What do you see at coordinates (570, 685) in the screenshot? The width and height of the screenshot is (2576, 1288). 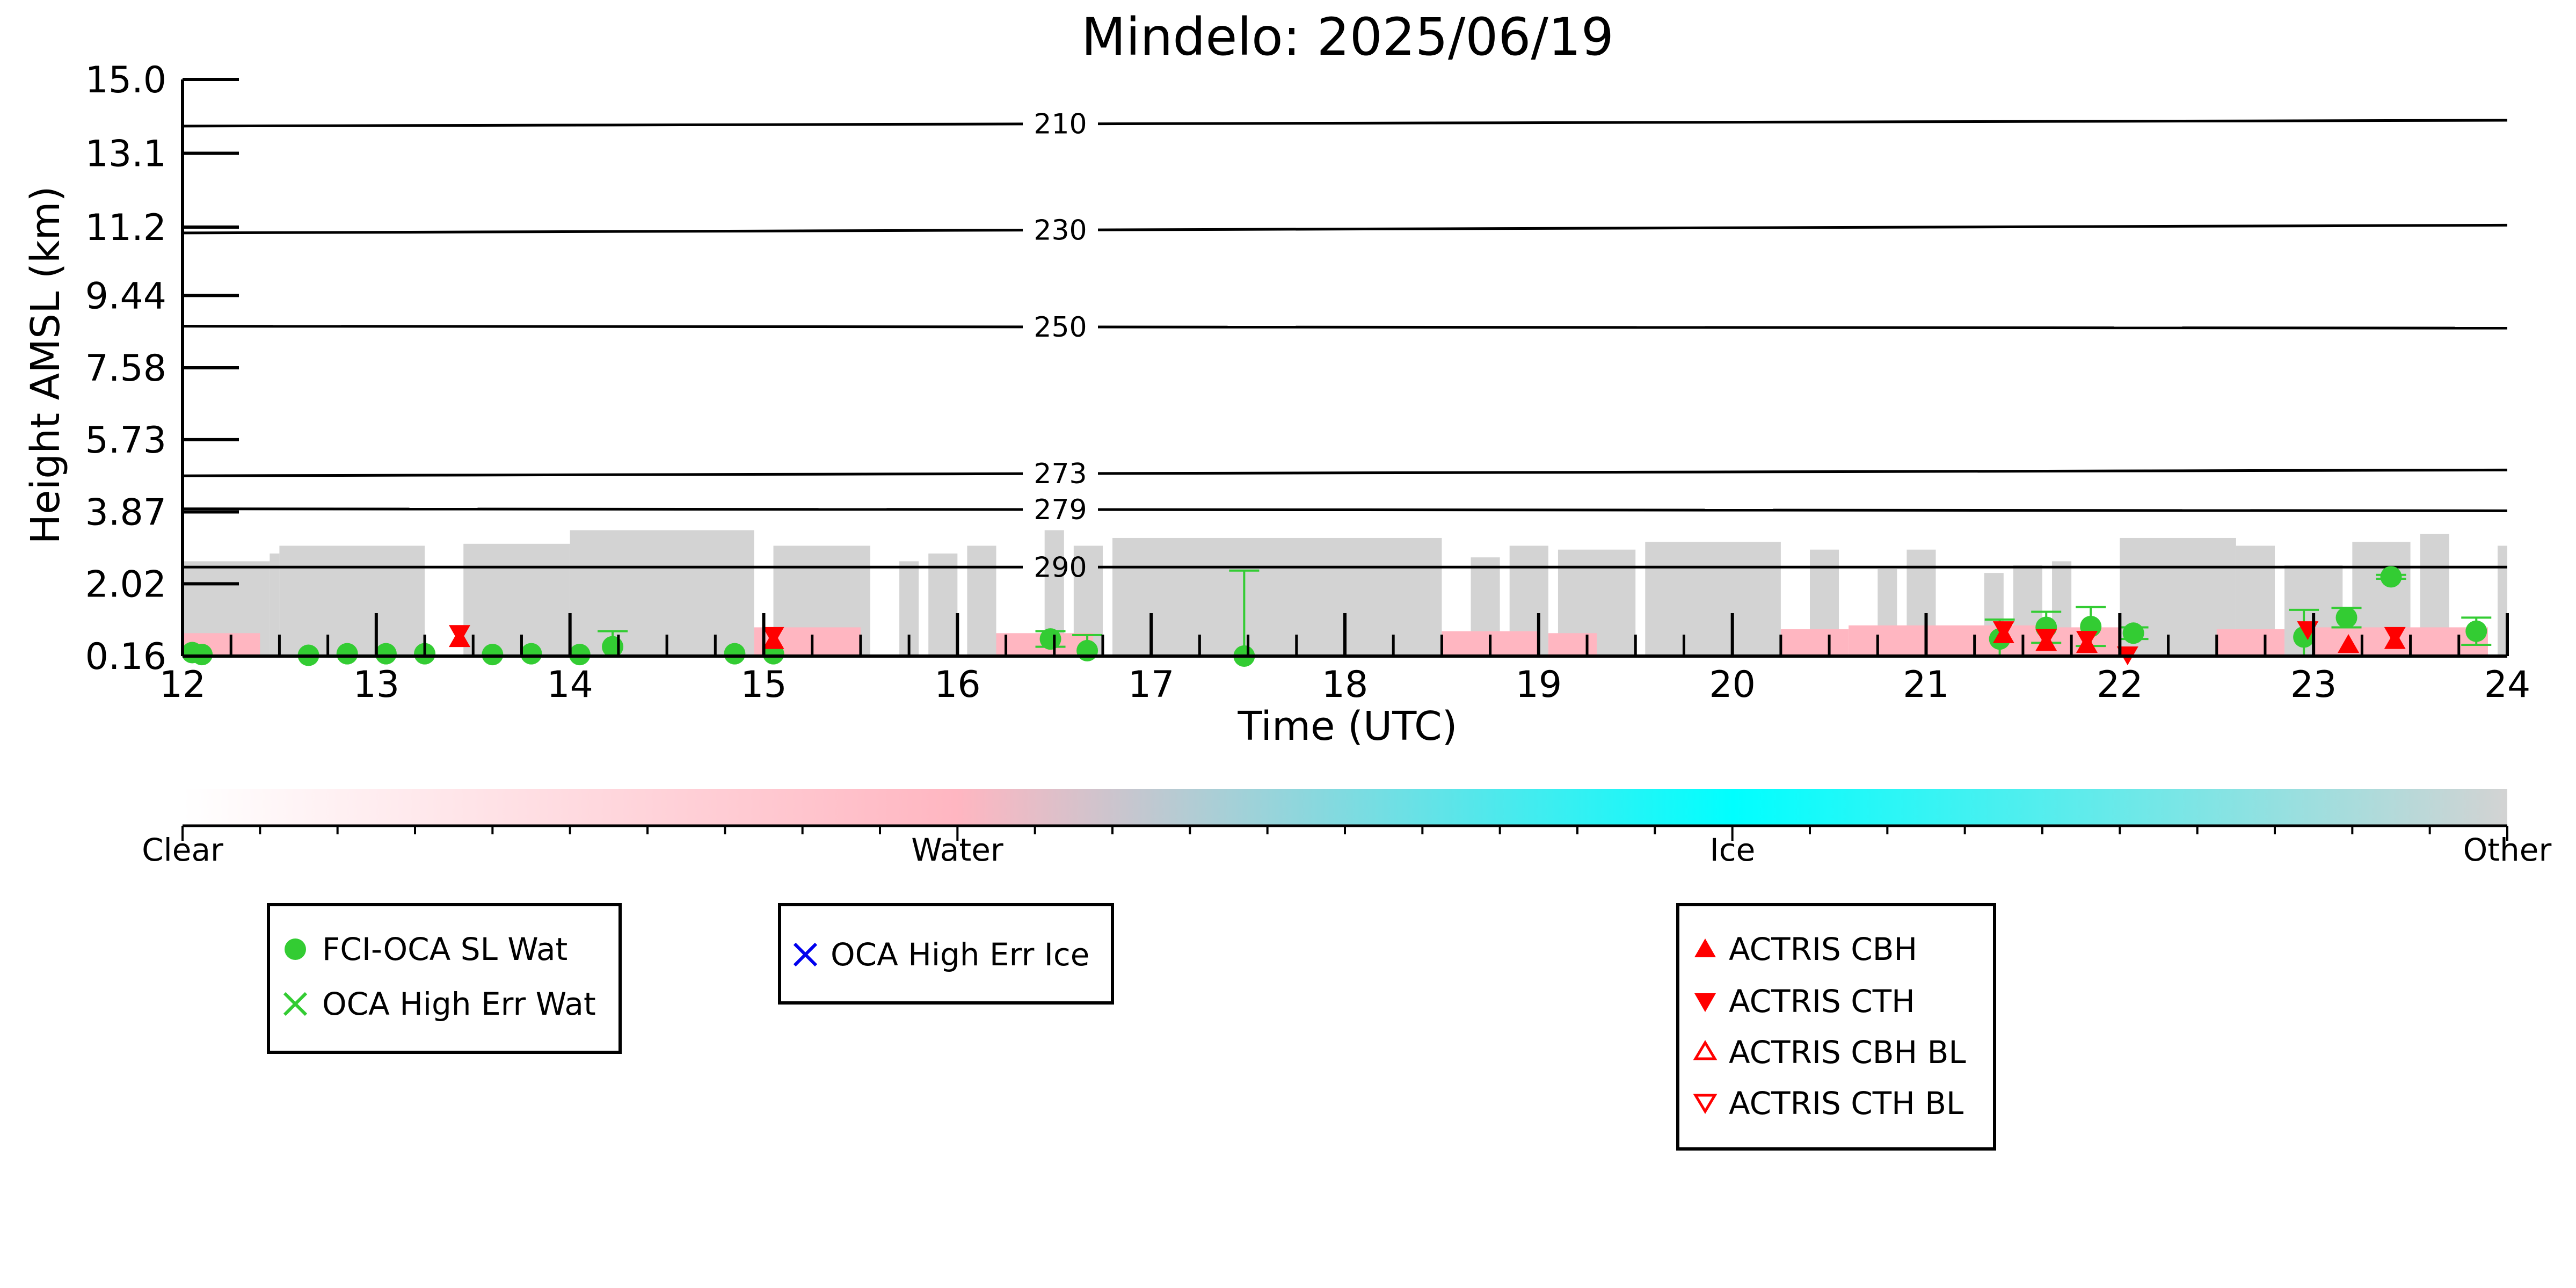 I see `x-tick-label: 14` at bounding box center [570, 685].